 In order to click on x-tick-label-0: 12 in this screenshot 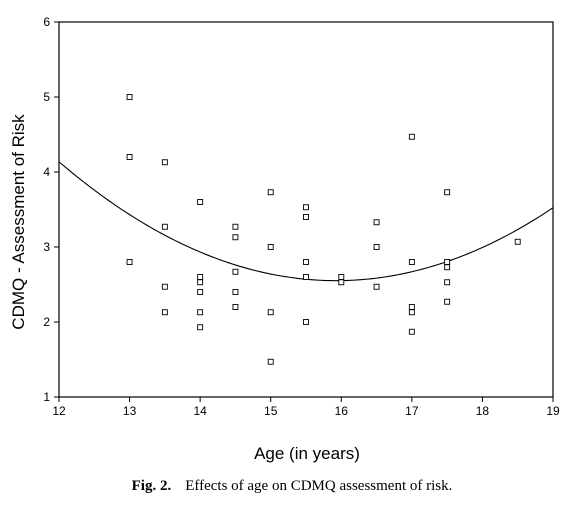, I will do `click(59, 411)`.